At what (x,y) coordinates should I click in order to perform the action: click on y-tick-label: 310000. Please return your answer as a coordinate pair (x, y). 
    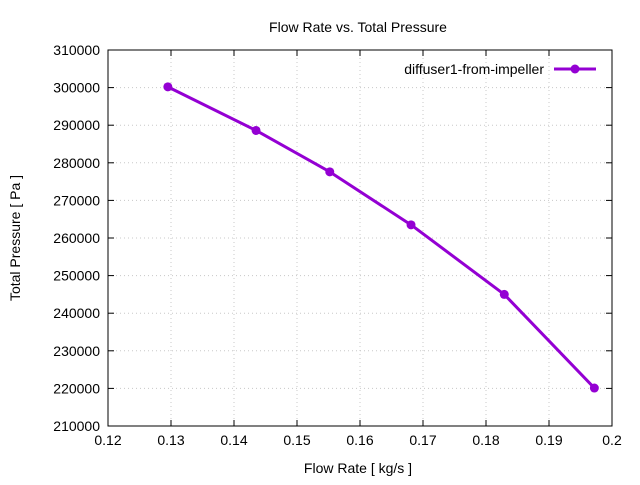
    Looking at the image, I should click on (76, 50).